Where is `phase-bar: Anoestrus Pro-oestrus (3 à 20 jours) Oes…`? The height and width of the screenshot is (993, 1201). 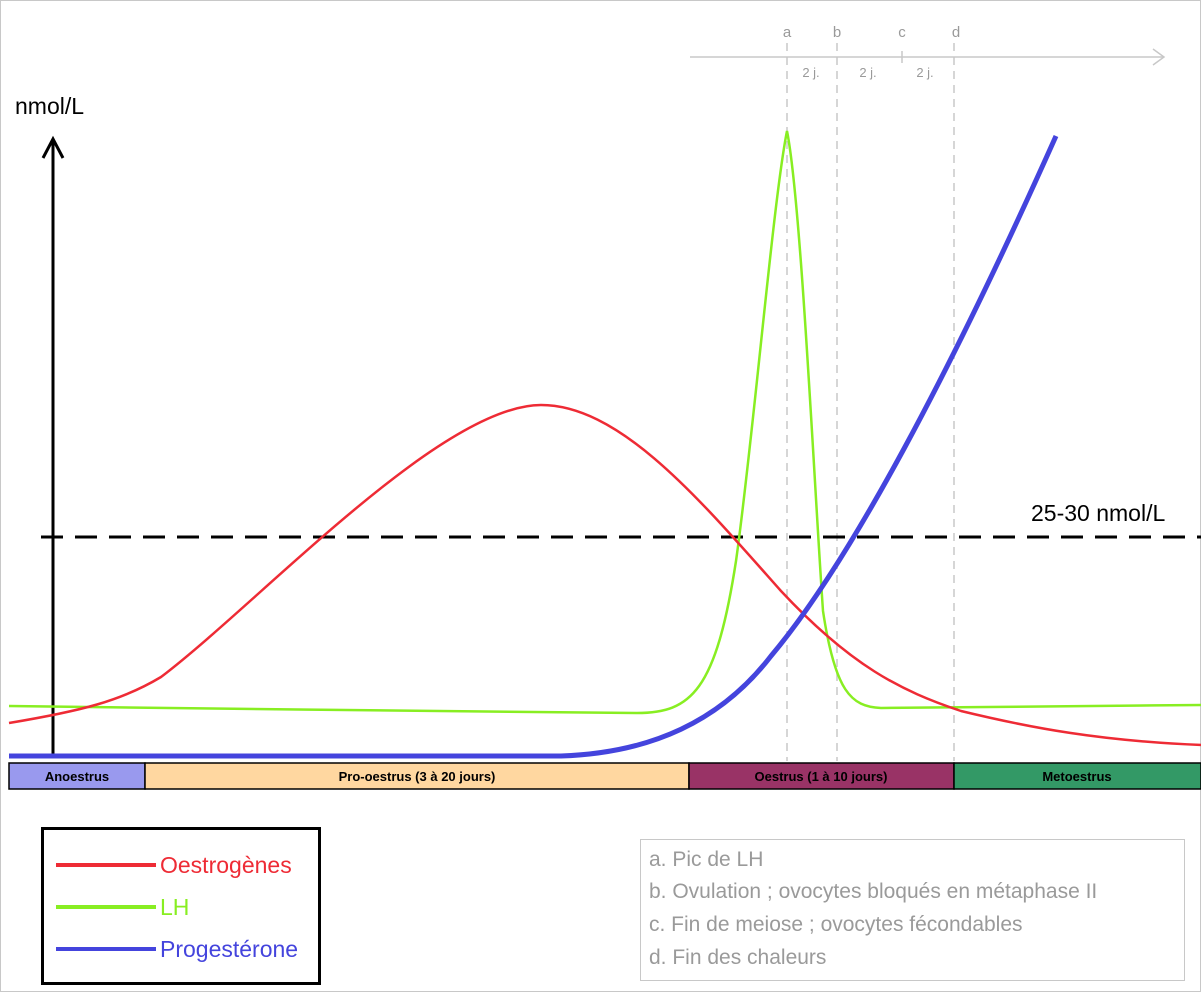 phase-bar: Anoestrus Pro-oestrus (3 à 20 jours) Oes… is located at coordinates (604, 776).